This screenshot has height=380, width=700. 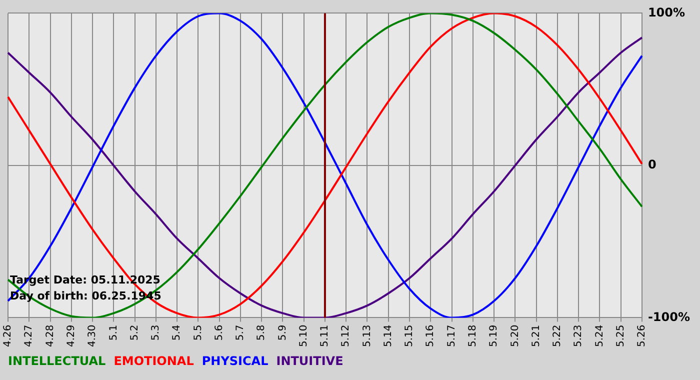 I want to click on text: INTUITIVE, so click(x=310, y=361).